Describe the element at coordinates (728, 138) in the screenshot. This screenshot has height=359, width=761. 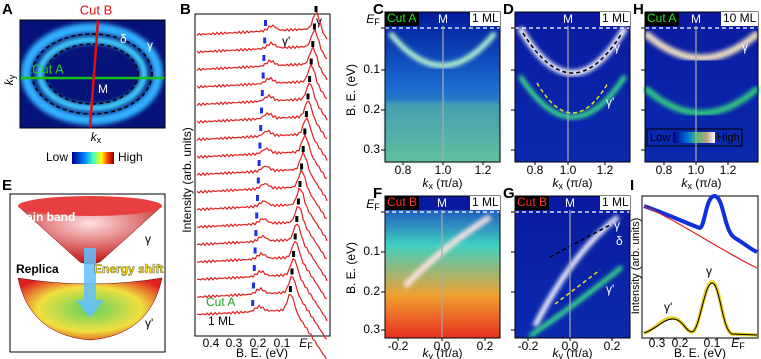
I see `colorbar-high: High` at that location.